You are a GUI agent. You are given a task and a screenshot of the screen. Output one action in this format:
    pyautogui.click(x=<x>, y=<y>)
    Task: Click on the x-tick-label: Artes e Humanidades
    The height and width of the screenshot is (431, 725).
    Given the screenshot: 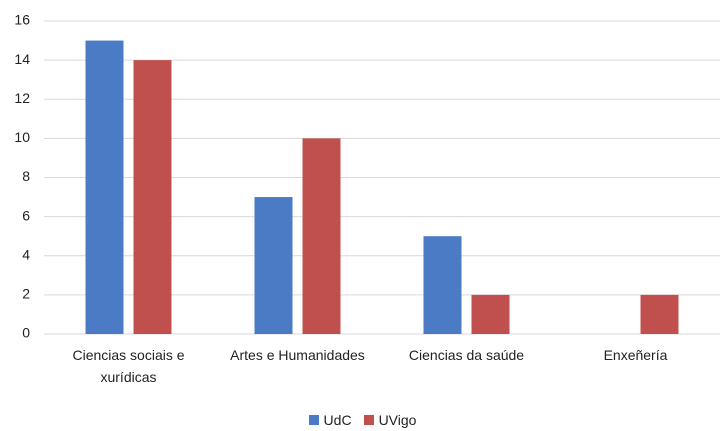 What is the action you would take?
    pyautogui.click(x=297, y=355)
    